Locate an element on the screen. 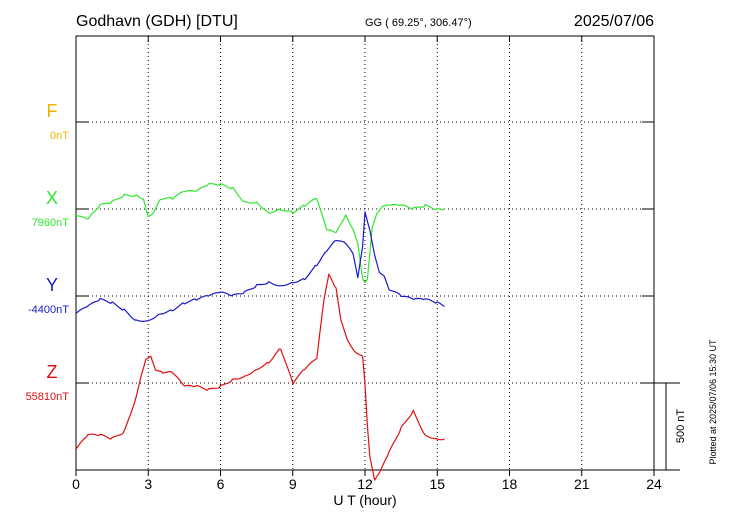  x-tick-label: 6 is located at coordinates (221, 484).